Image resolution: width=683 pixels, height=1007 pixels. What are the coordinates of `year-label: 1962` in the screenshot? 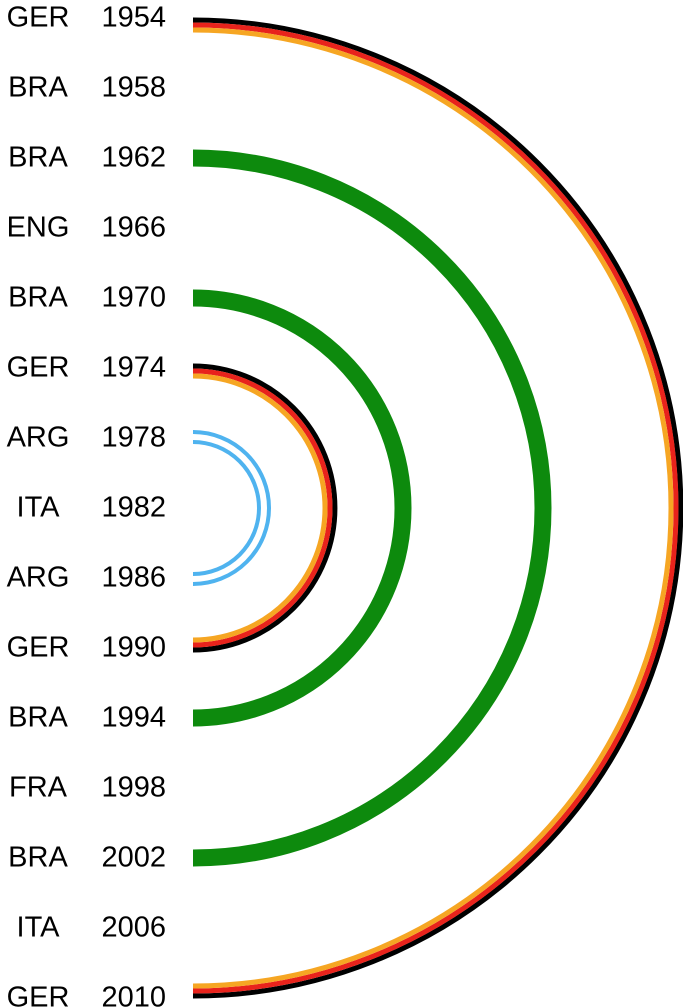 It's located at (133, 158).